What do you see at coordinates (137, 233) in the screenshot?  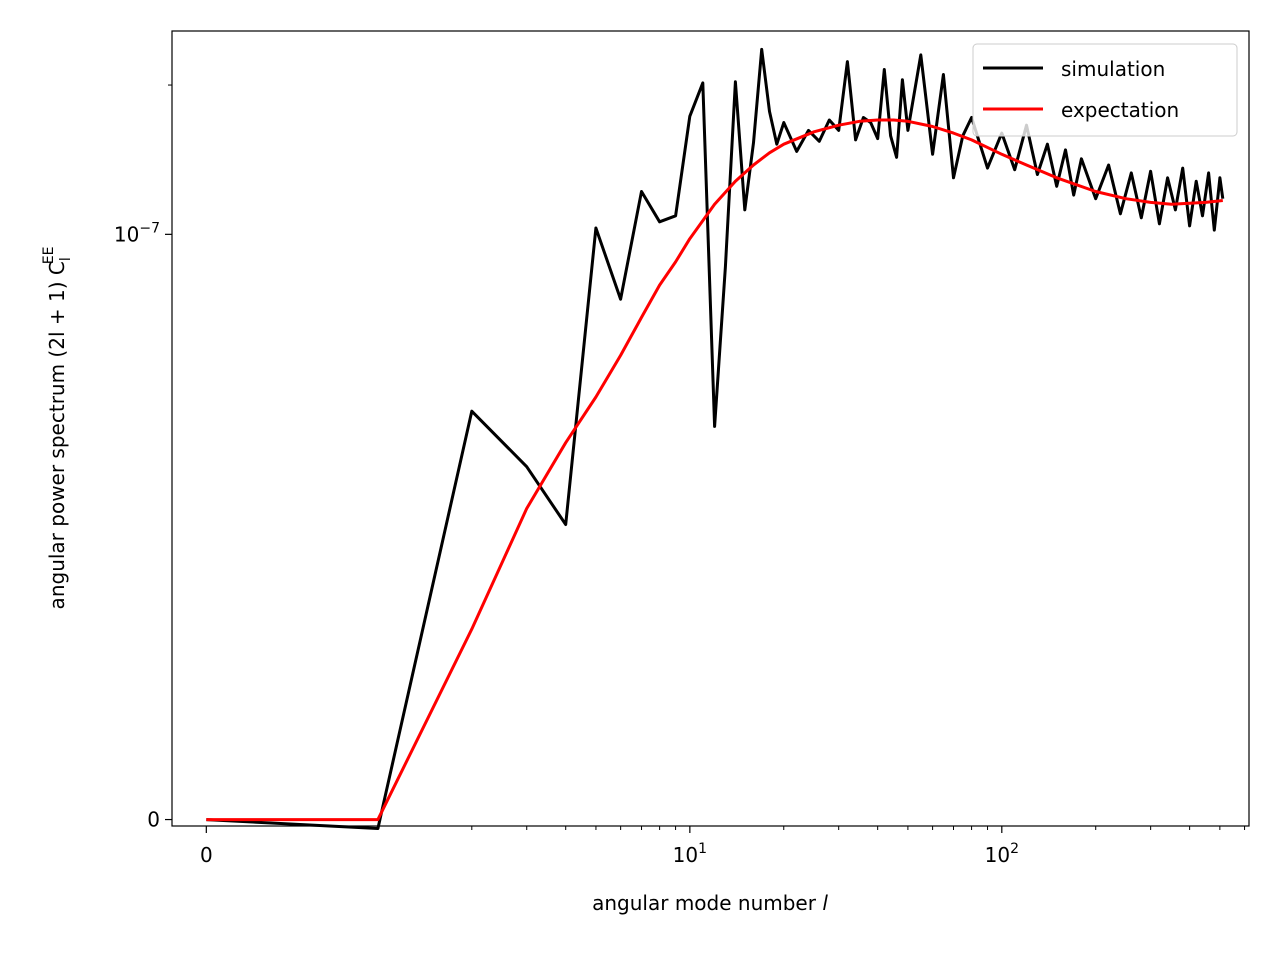 I see `y-tick-label: 10−7` at bounding box center [137, 233].